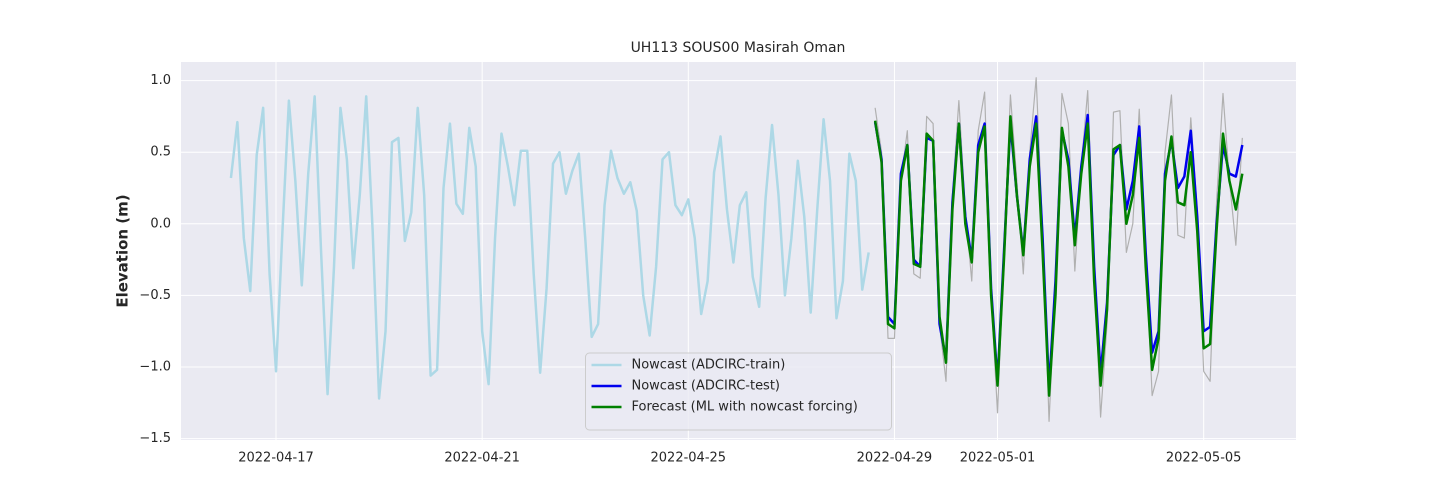  What do you see at coordinates (998, 458) in the screenshot?
I see `x-tick-label: 2022-05-01` at bounding box center [998, 458].